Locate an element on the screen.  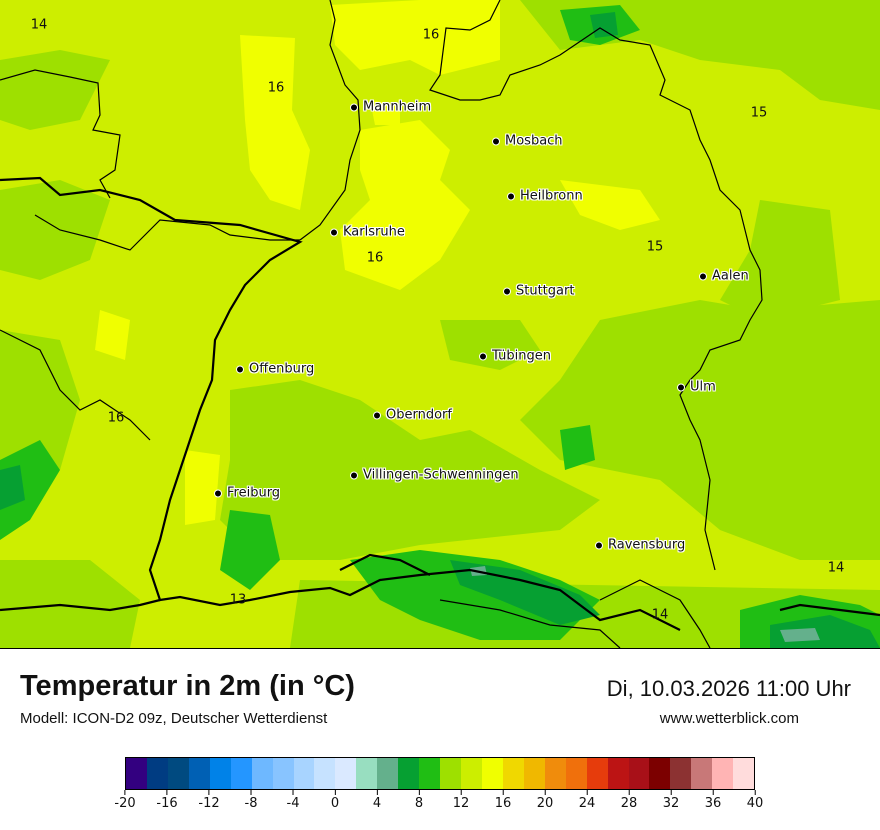
color-scale-legend is located at coordinates (440, 773).